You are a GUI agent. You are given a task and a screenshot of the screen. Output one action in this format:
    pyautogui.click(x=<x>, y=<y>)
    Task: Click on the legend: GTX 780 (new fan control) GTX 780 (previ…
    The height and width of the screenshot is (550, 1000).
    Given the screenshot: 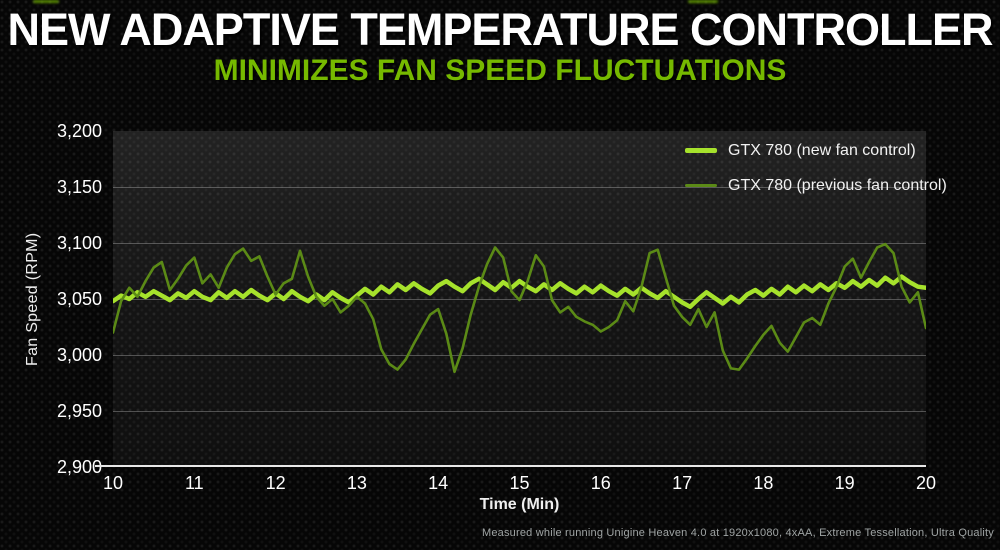 What is the action you would take?
    pyautogui.click(x=816, y=168)
    